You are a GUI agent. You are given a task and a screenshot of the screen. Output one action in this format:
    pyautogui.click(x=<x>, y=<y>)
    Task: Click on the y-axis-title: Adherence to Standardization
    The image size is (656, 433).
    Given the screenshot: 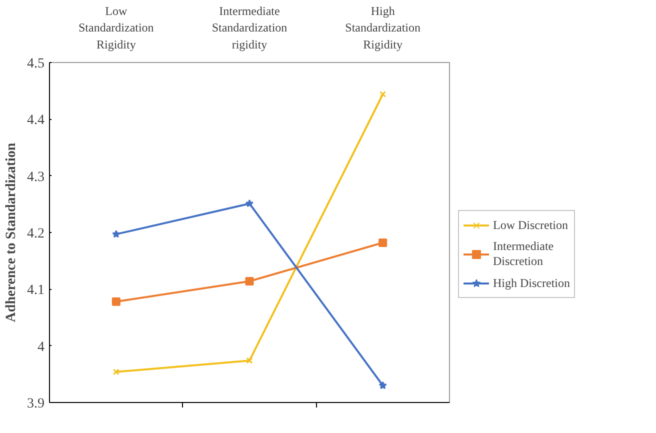 What is the action you would take?
    pyautogui.click(x=11, y=232)
    